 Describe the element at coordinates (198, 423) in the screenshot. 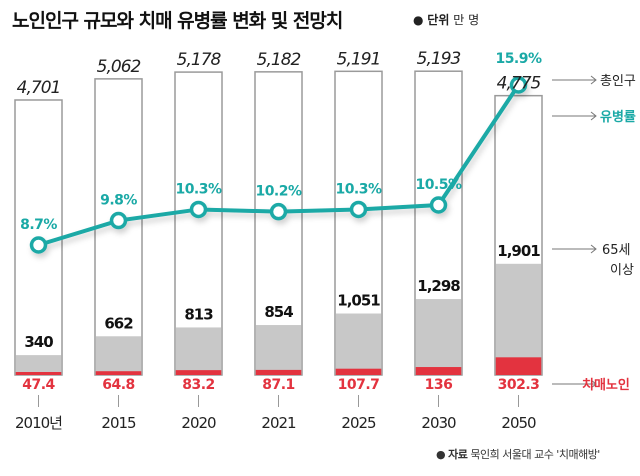

I see `year-label: 2020` at that location.